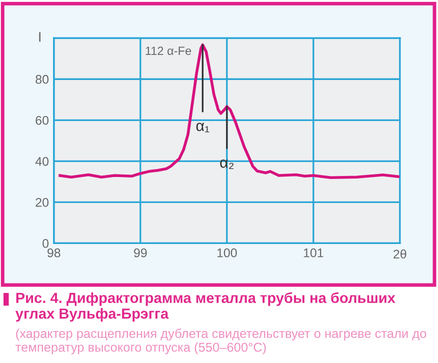 The image size is (438, 363). What do you see at coordinates (42, 120) in the screenshot?
I see `y-tick-label: 60` at bounding box center [42, 120].